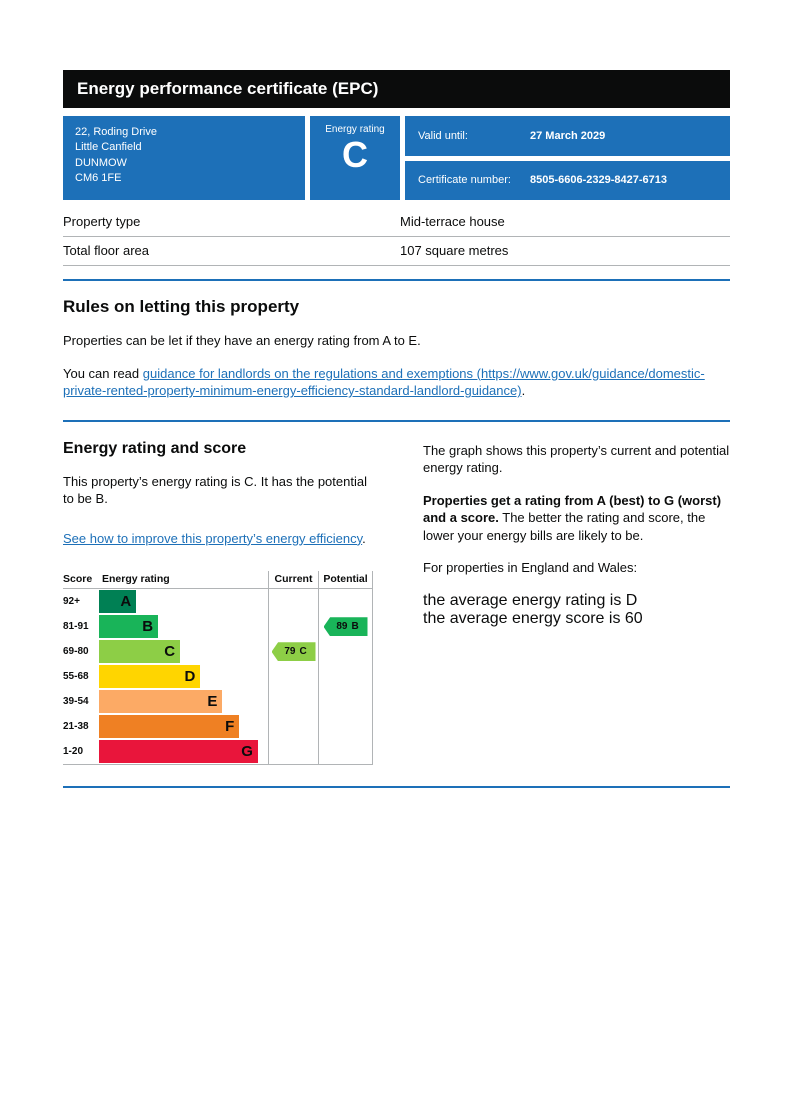 This screenshot has width=793, height=1094. I want to click on epc-band-row-e: 39-54 E, so click(218, 702).